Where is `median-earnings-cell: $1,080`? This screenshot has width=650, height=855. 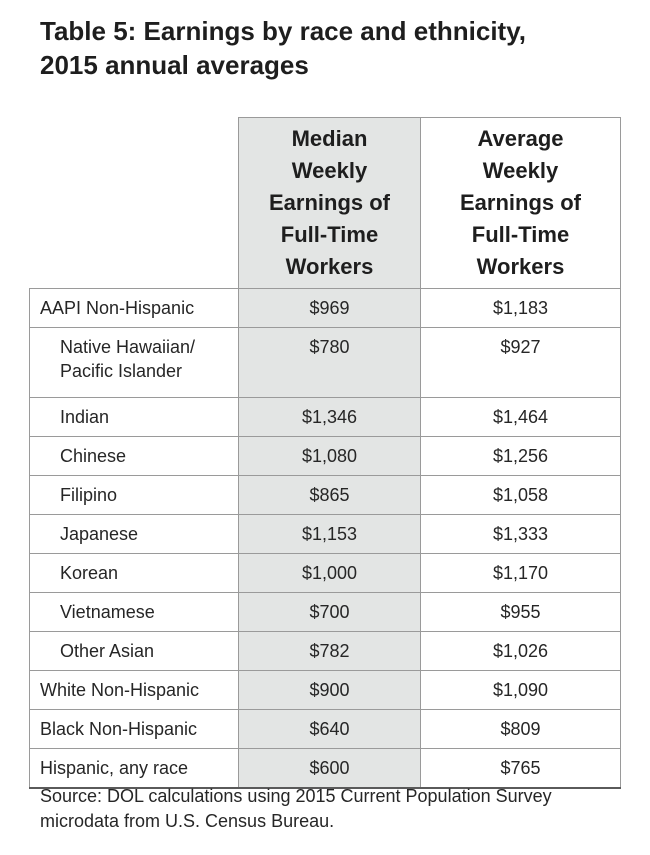
median-earnings-cell: $1,080 is located at coordinates (329, 456).